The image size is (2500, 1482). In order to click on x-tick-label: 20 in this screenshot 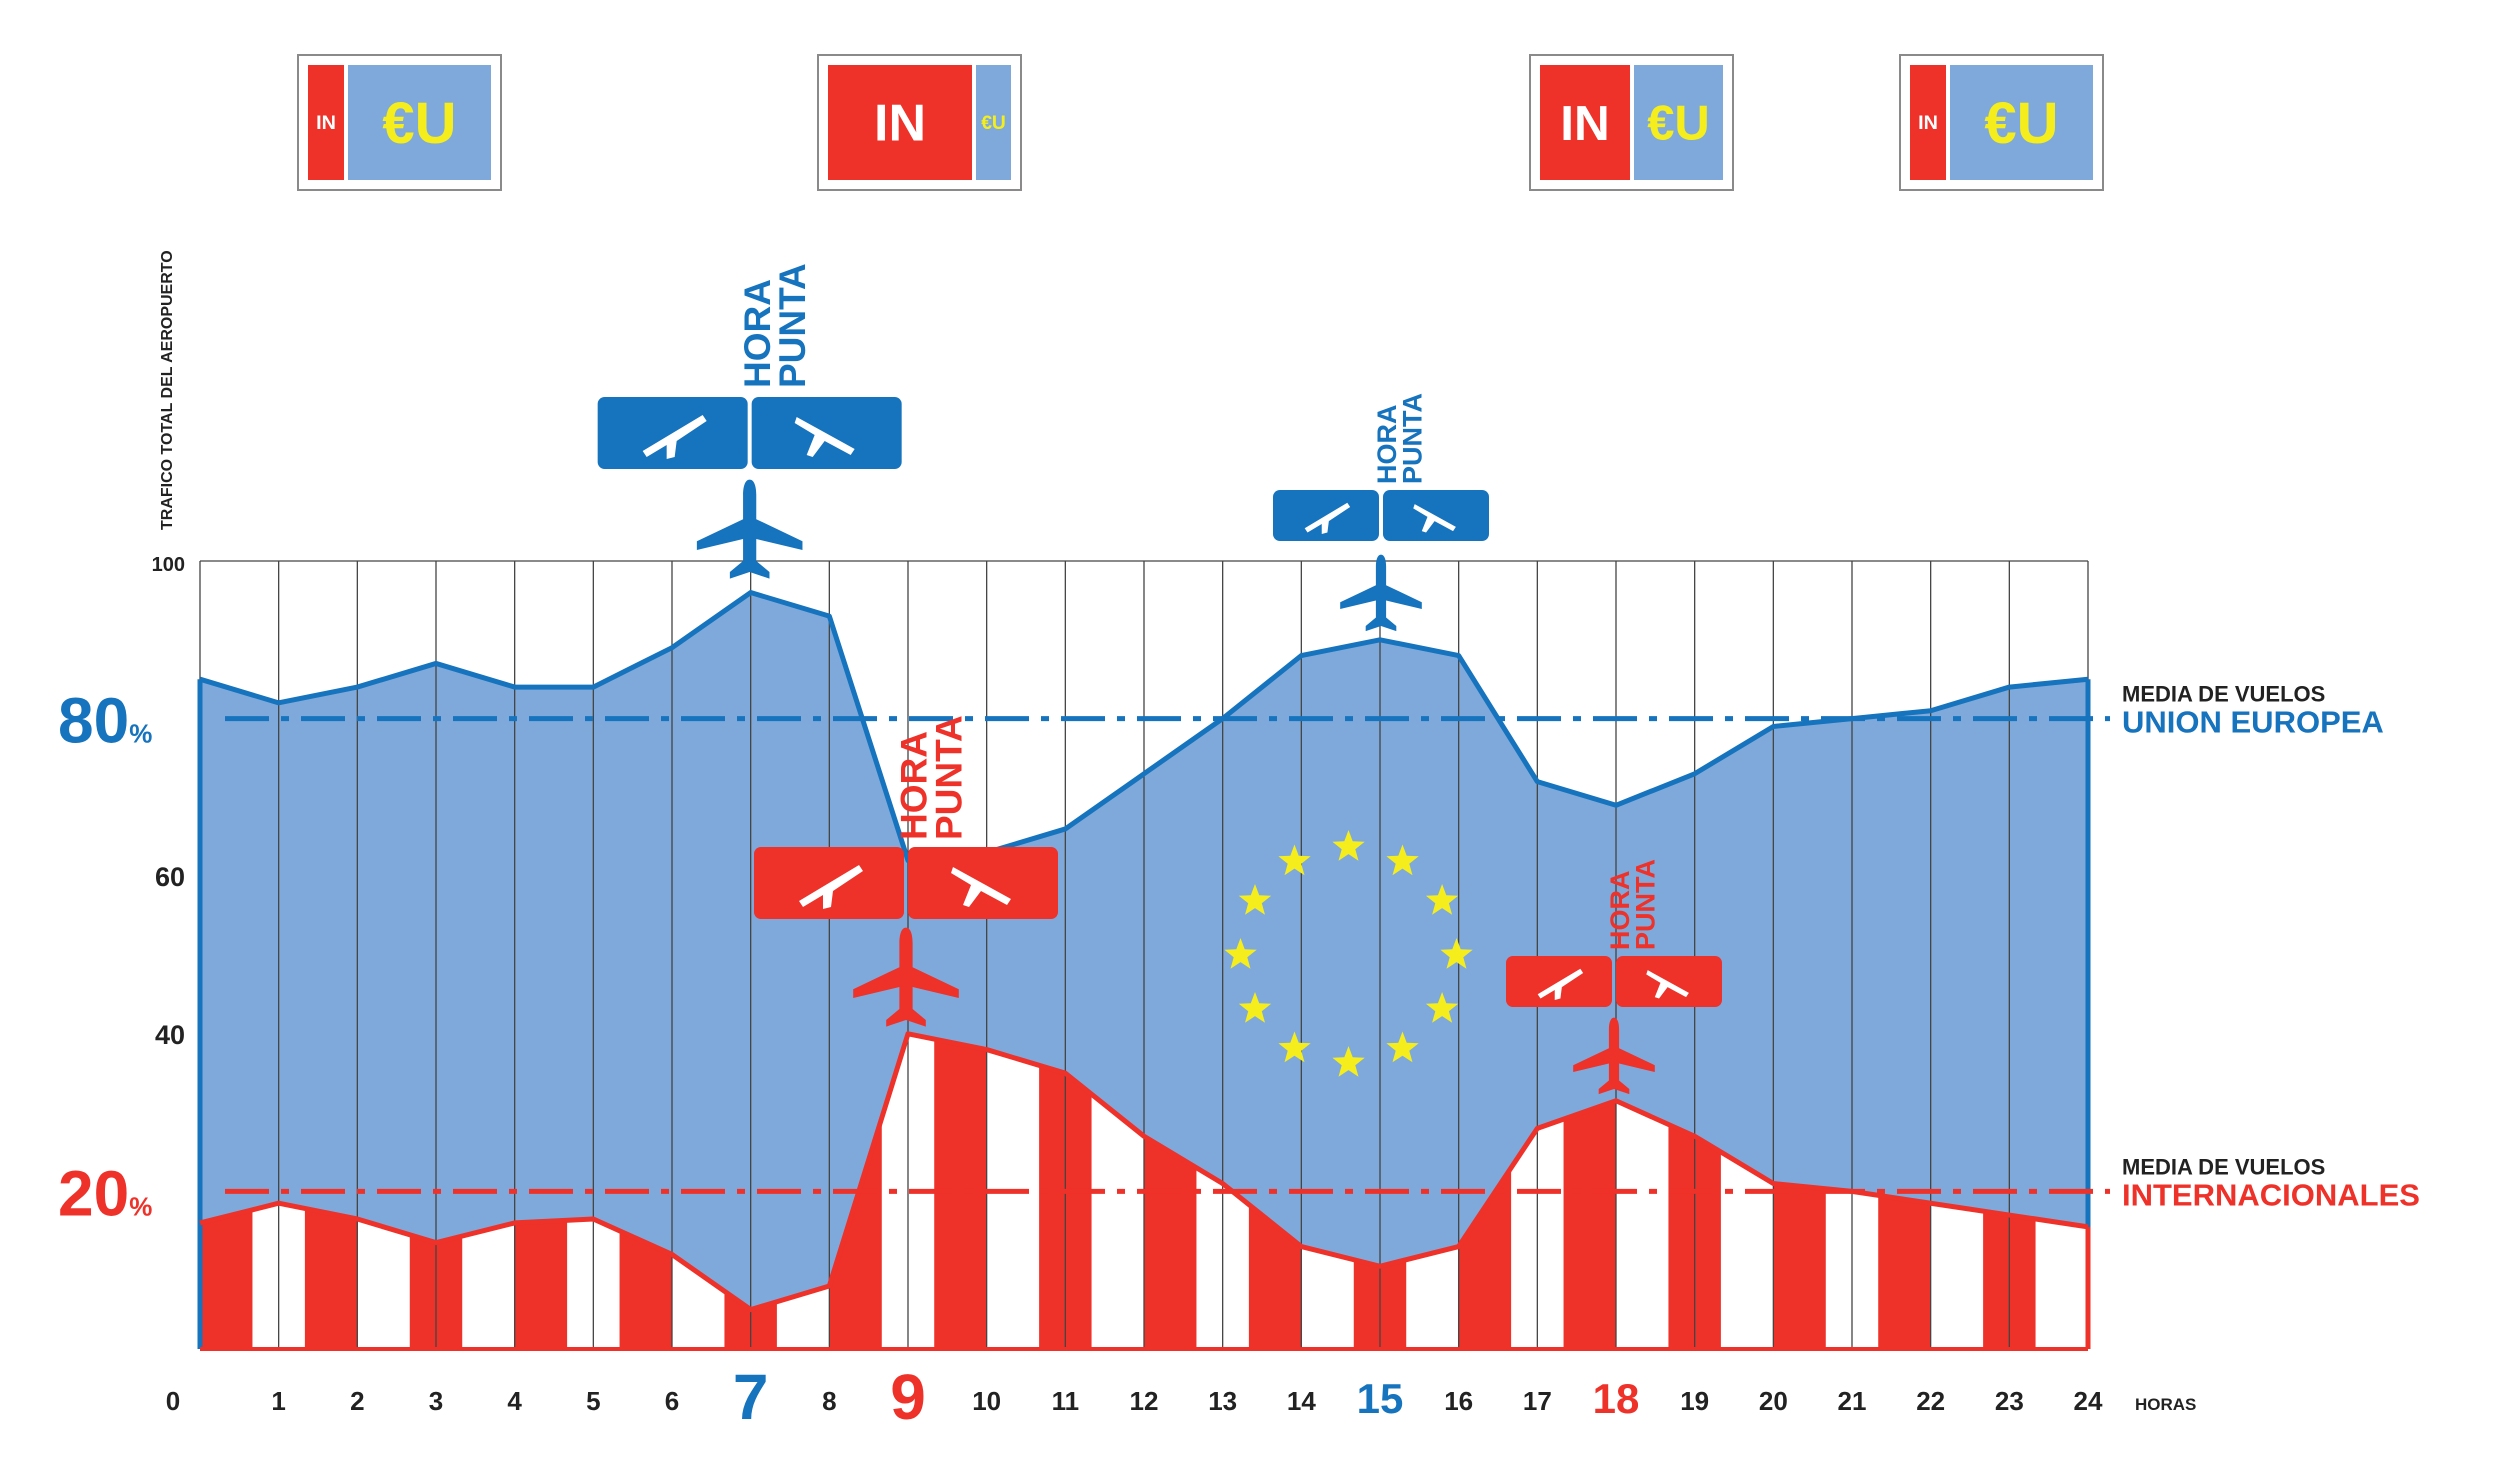, I will do `click(1773, 1401)`.